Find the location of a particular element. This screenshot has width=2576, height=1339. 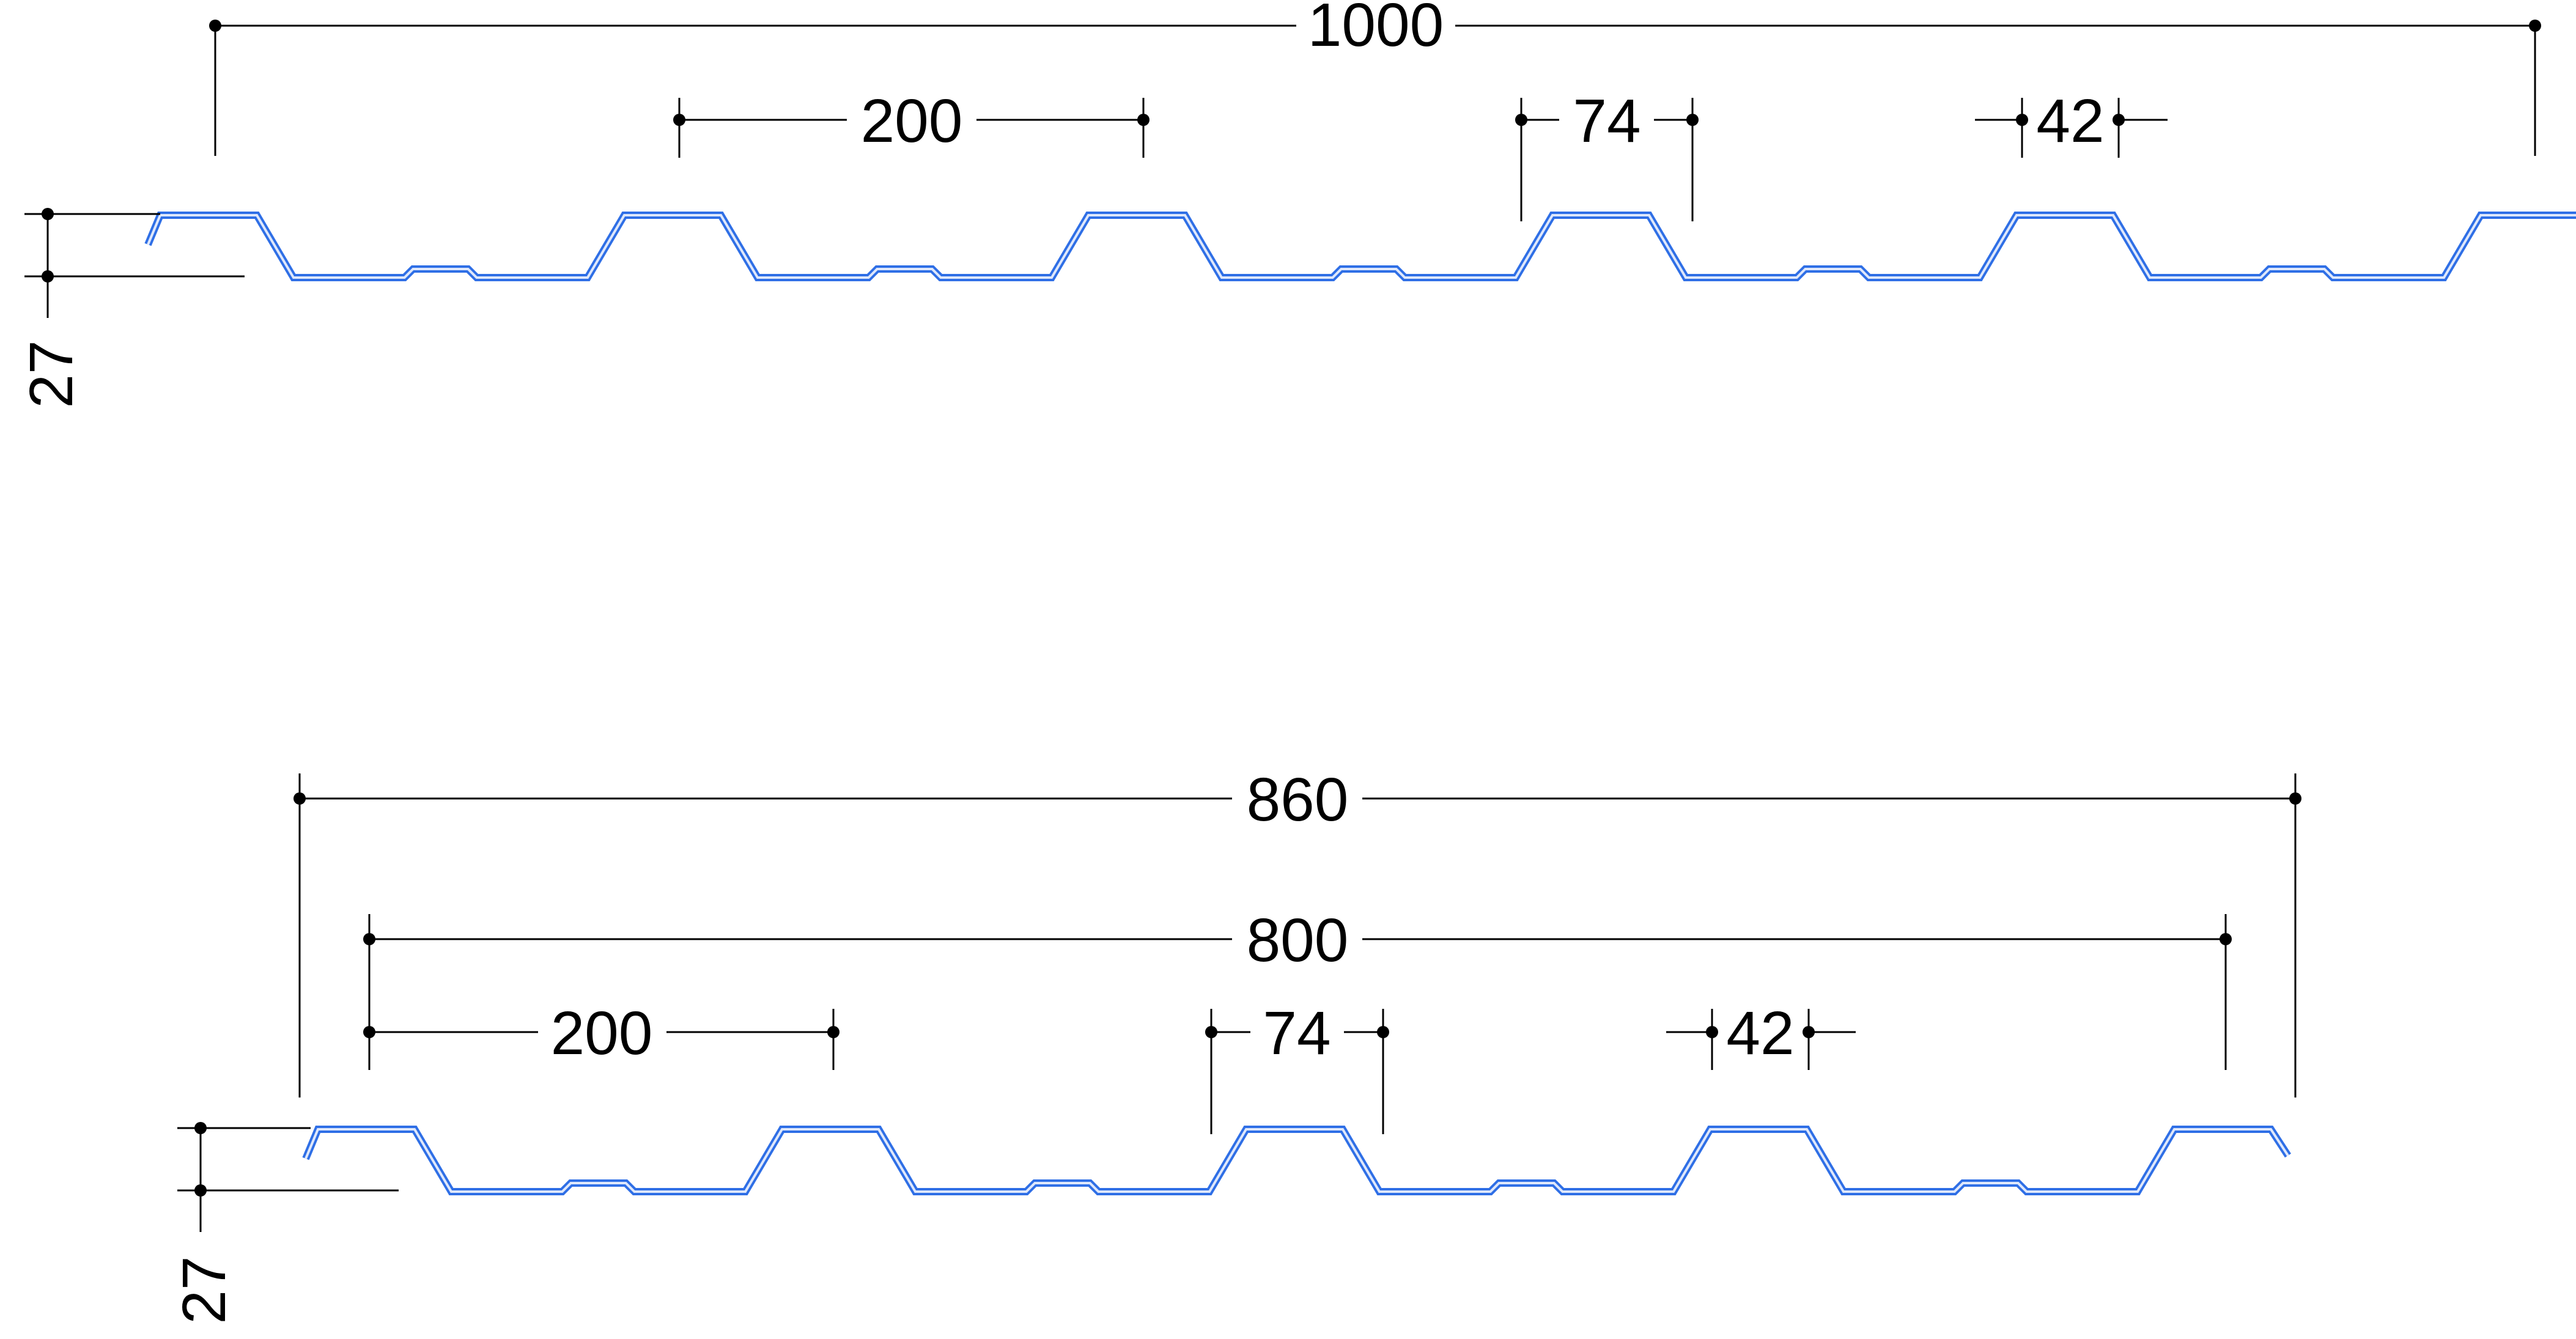

top-stiffener-label: 42 is located at coordinates (2070, 121).